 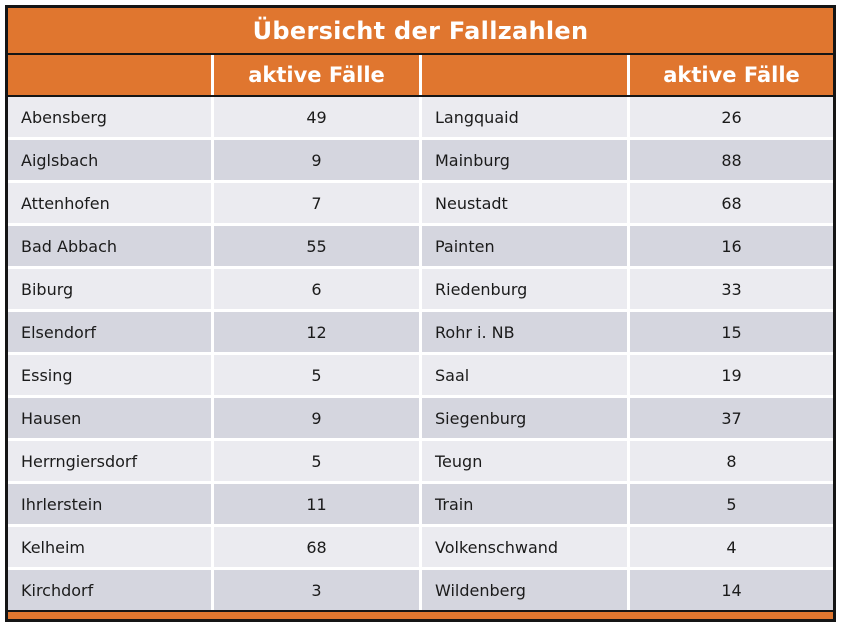 I want to click on municipality-name-cell: Biburg, so click(x=109, y=289).